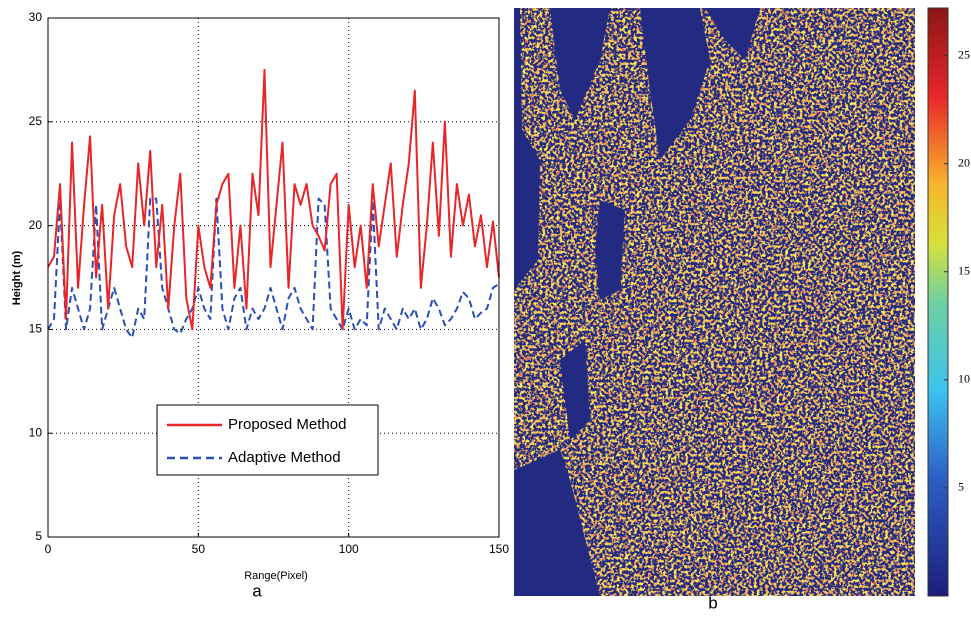 This screenshot has height=621, width=971. Describe the element at coordinates (964, 379) in the screenshot. I see `colorbar-tick-label: 10` at that location.